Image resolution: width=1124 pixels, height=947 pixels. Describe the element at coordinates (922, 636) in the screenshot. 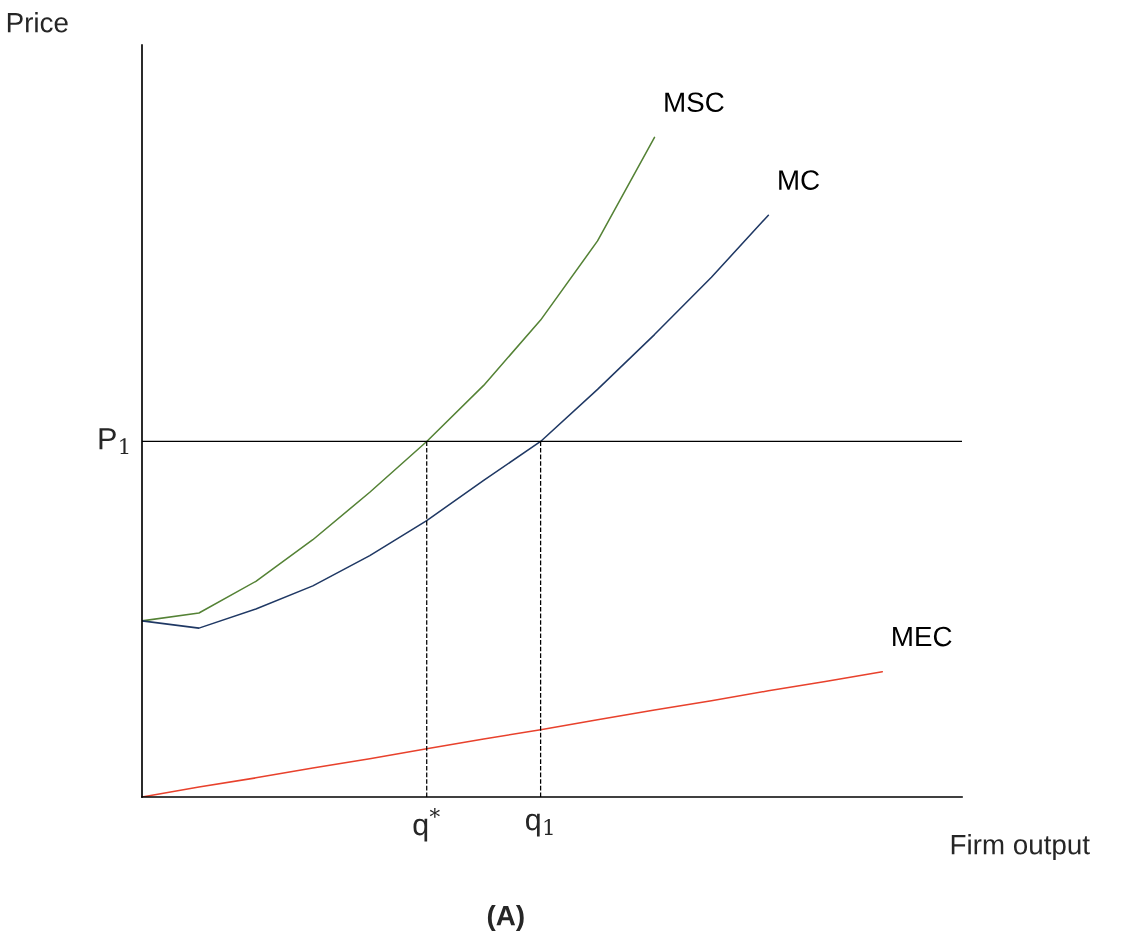

I see `series-label: MEC` at that location.